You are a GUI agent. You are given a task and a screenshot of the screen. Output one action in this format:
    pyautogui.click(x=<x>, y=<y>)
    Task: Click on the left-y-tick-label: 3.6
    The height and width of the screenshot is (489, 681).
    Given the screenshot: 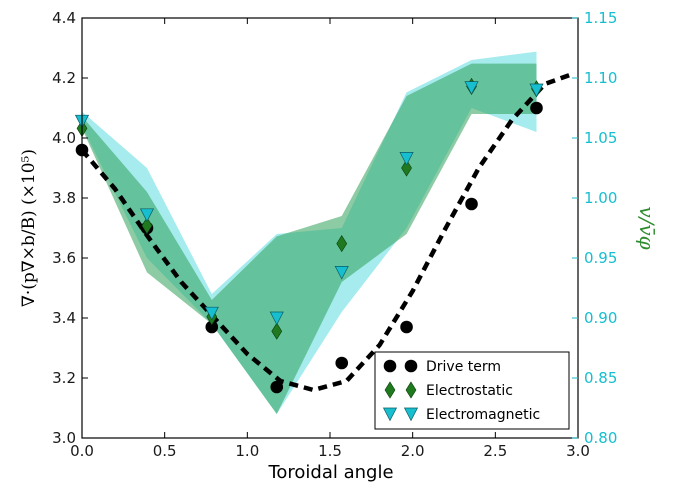 What is the action you would take?
    pyautogui.click(x=64, y=258)
    